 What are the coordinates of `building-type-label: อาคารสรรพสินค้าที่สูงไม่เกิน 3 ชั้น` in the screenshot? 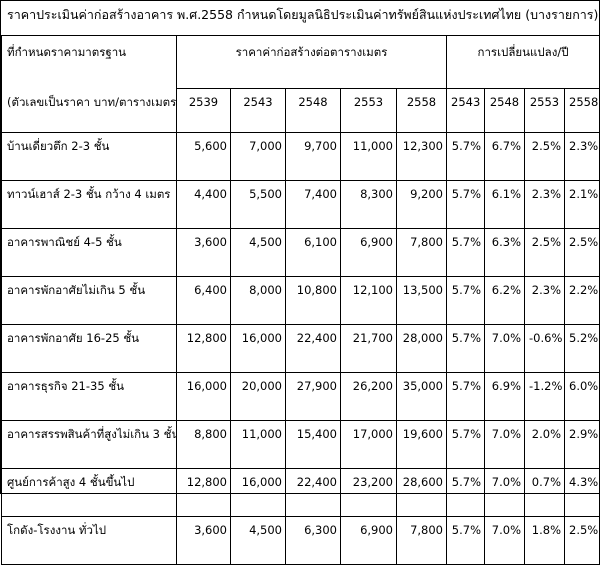 It's located at (89, 444).